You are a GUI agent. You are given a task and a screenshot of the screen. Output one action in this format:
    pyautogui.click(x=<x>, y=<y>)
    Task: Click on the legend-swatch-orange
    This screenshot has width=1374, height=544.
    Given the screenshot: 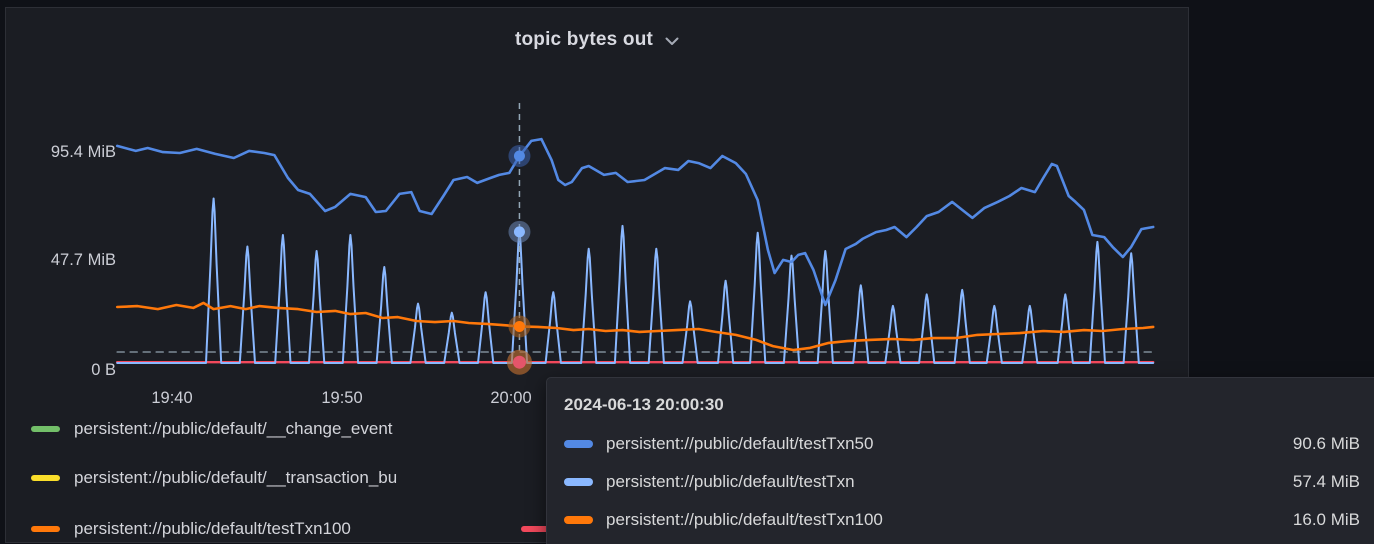 What is the action you would take?
    pyautogui.click(x=45, y=529)
    